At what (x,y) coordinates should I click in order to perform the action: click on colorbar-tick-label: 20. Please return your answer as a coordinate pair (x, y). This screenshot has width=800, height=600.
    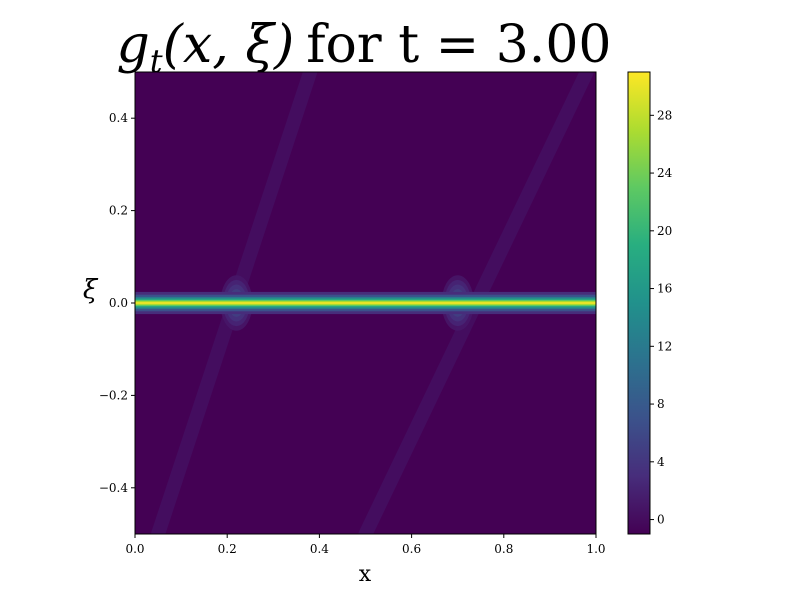
    Looking at the image, I should click on (664, 231).